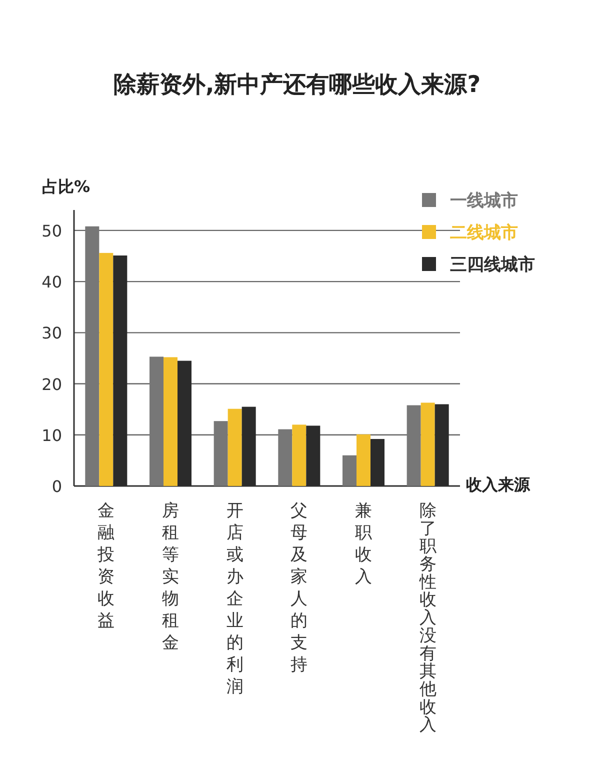 This screenshot has height=765, width=594. What do you see at coordinates (498, 484) in the screenshot?
I see `x-axis-title: 收入来源` at bounding box center [498, 484].